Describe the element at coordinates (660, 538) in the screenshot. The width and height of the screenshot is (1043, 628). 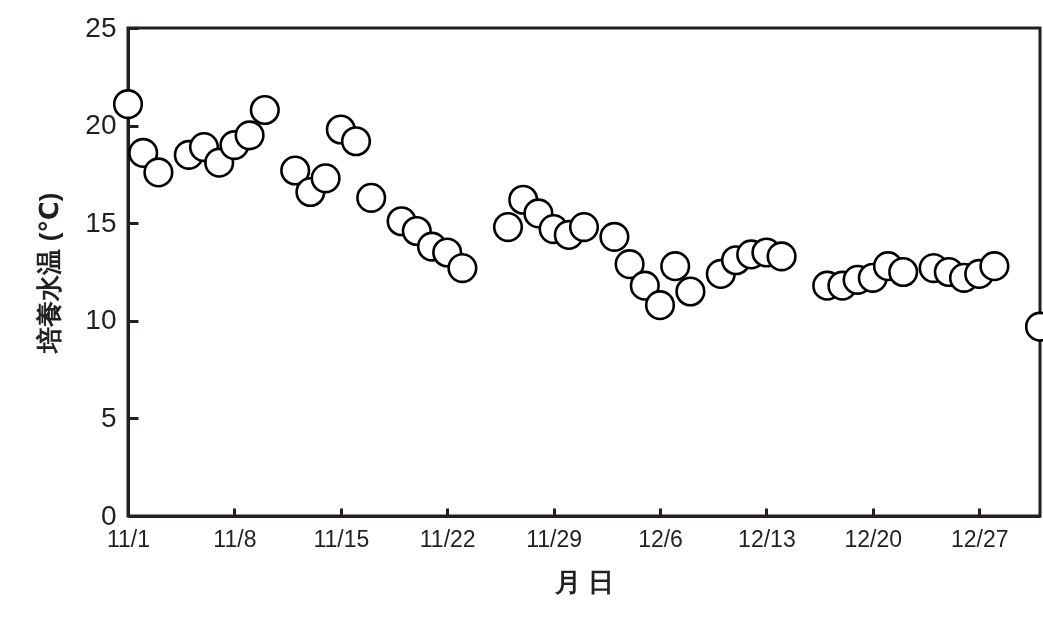
I see `x-tick-label: 12/6` at that location.